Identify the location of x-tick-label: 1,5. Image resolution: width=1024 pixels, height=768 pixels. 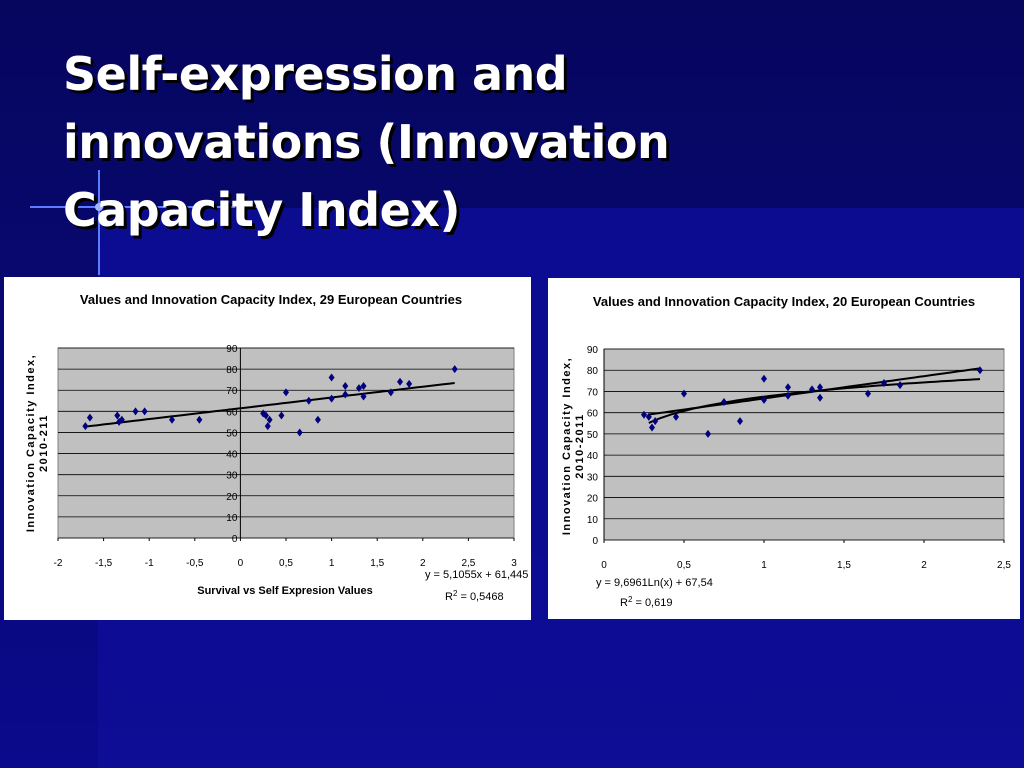
(844, 565).